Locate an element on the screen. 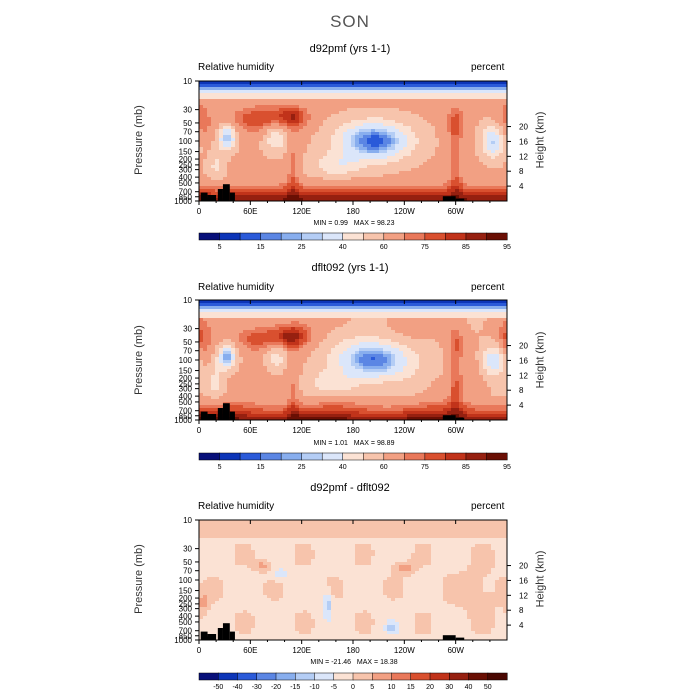 This screenshot has height=700, width=700. colorbar-swatch is located at coordinates (353, 236).